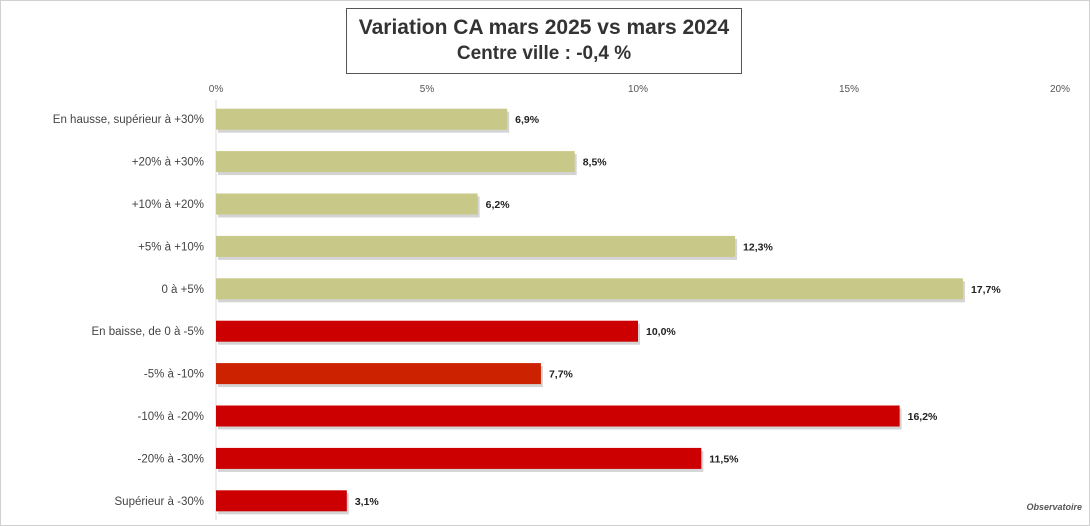 The width and height of the screenshot is (1090, 526). Describe the element at coordinates (171, 247) in the screenshot. I see `category-label: +5% à +10%` at that location.